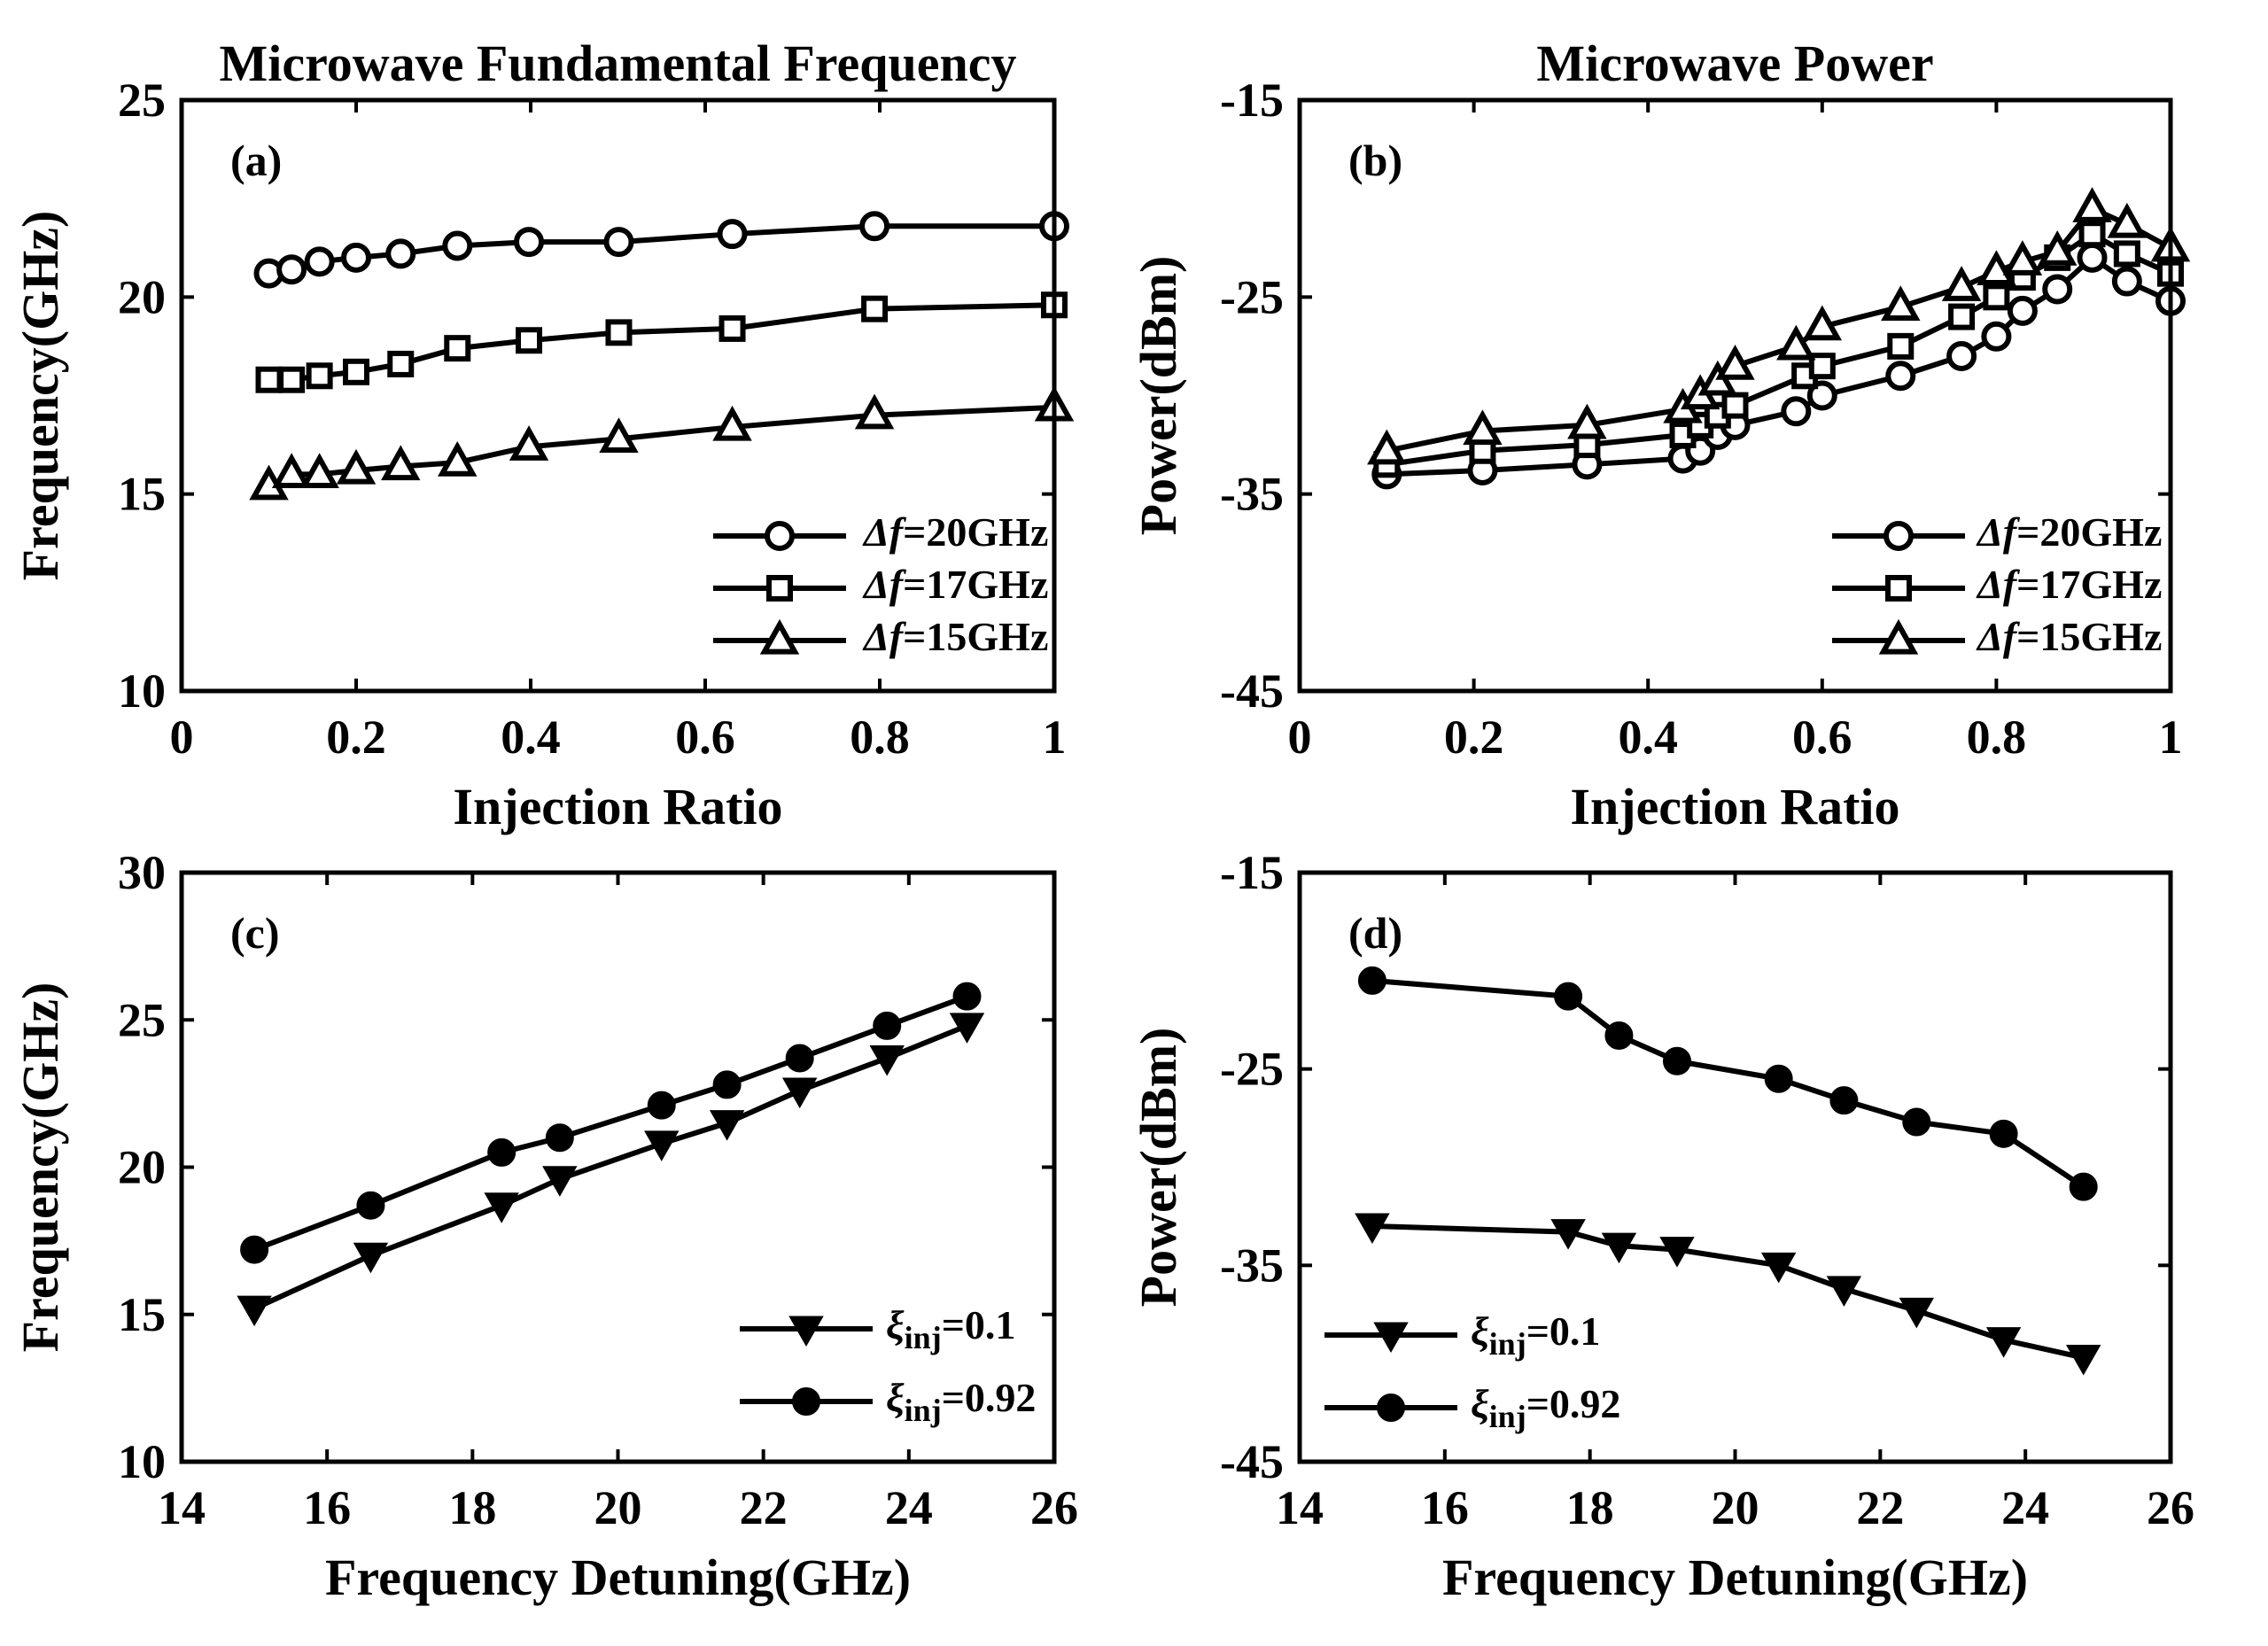 The height and width of the screenshot is (1646, 2268). Describe the element at coordinates (1055, 737) in the screenshot. I see `x-tick-label: 1` at that location.